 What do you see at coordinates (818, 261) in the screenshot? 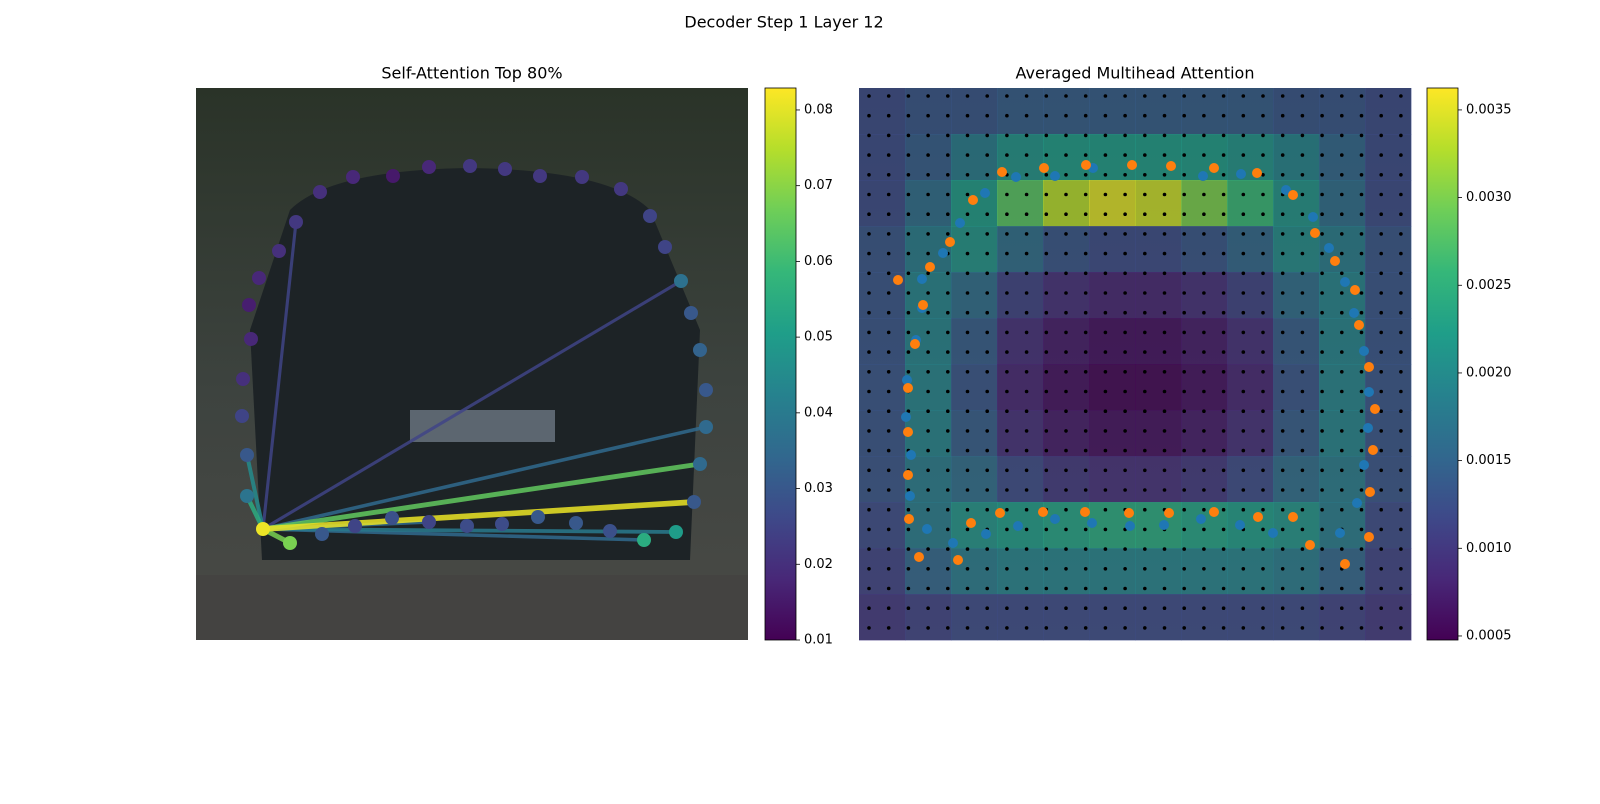
I see `colorbar-tick-label: 0.06` at bounding box center [818, 261].